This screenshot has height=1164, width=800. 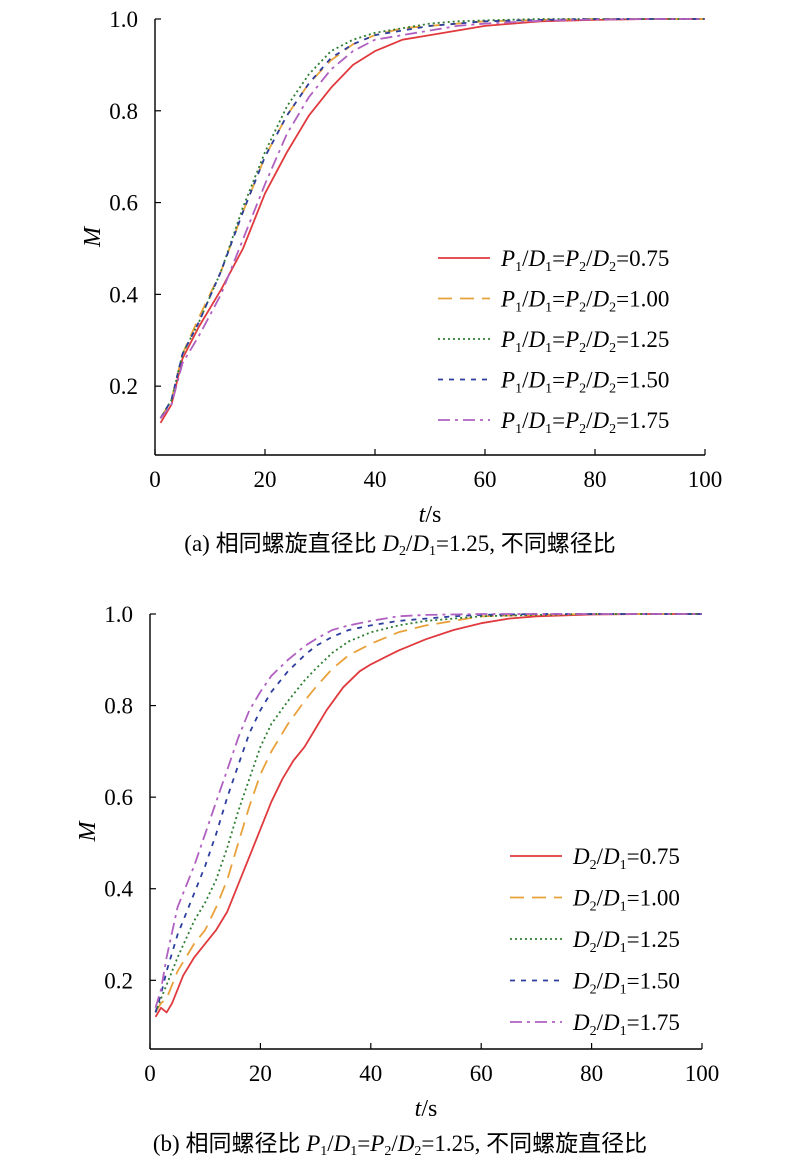 I want to click on chart-b-x-tick-label: 20, so click(x=260, y=1073).